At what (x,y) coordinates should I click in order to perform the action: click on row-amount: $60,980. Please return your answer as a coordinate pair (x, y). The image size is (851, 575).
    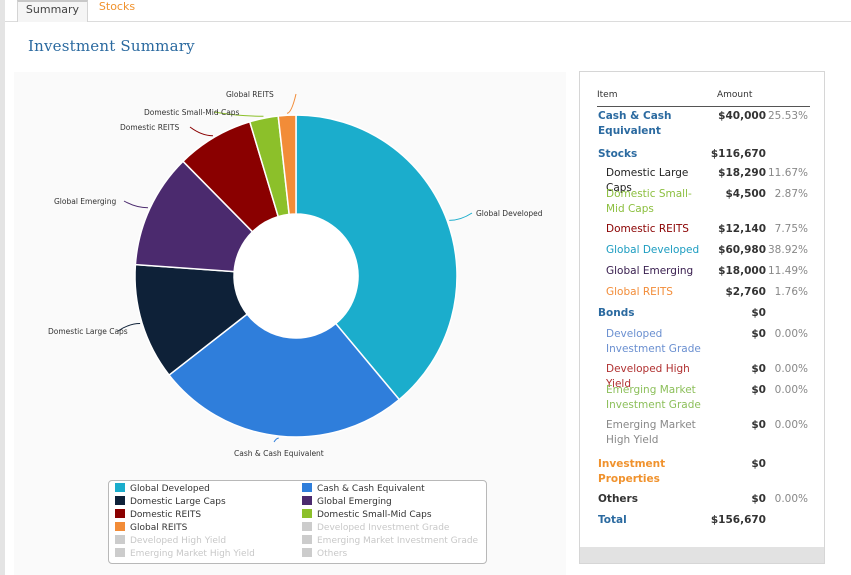
    Looking at the image, I should click on (742, 250).